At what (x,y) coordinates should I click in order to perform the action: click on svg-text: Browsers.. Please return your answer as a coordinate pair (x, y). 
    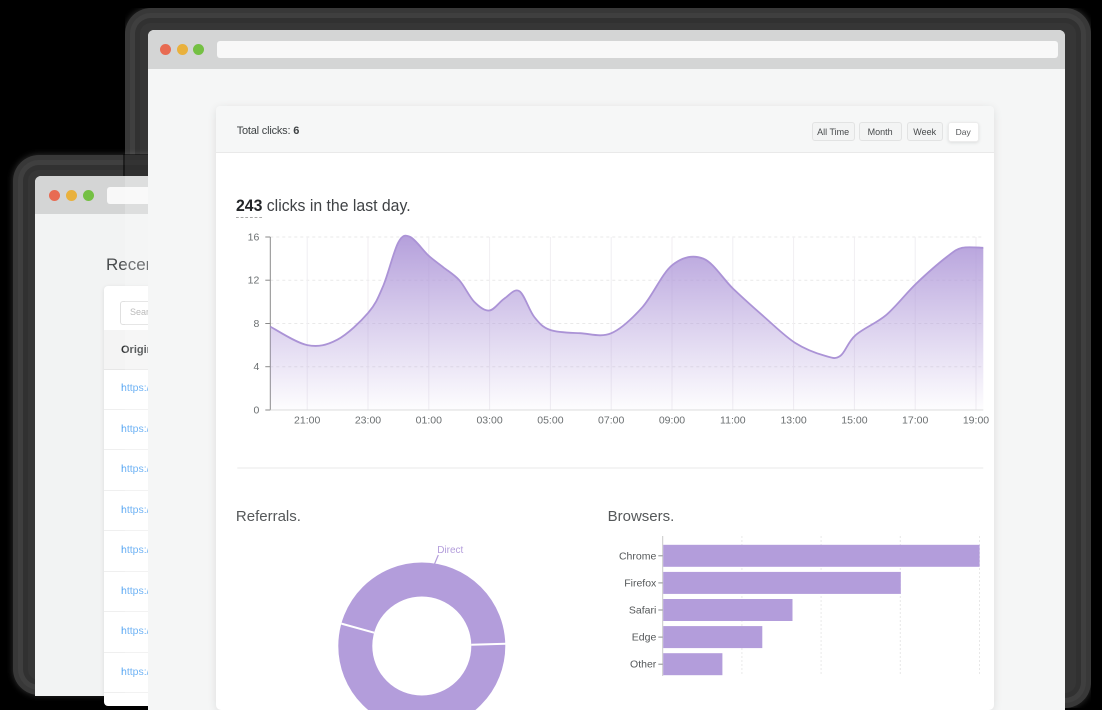
    Looking at the image, I should click on (640, 516).